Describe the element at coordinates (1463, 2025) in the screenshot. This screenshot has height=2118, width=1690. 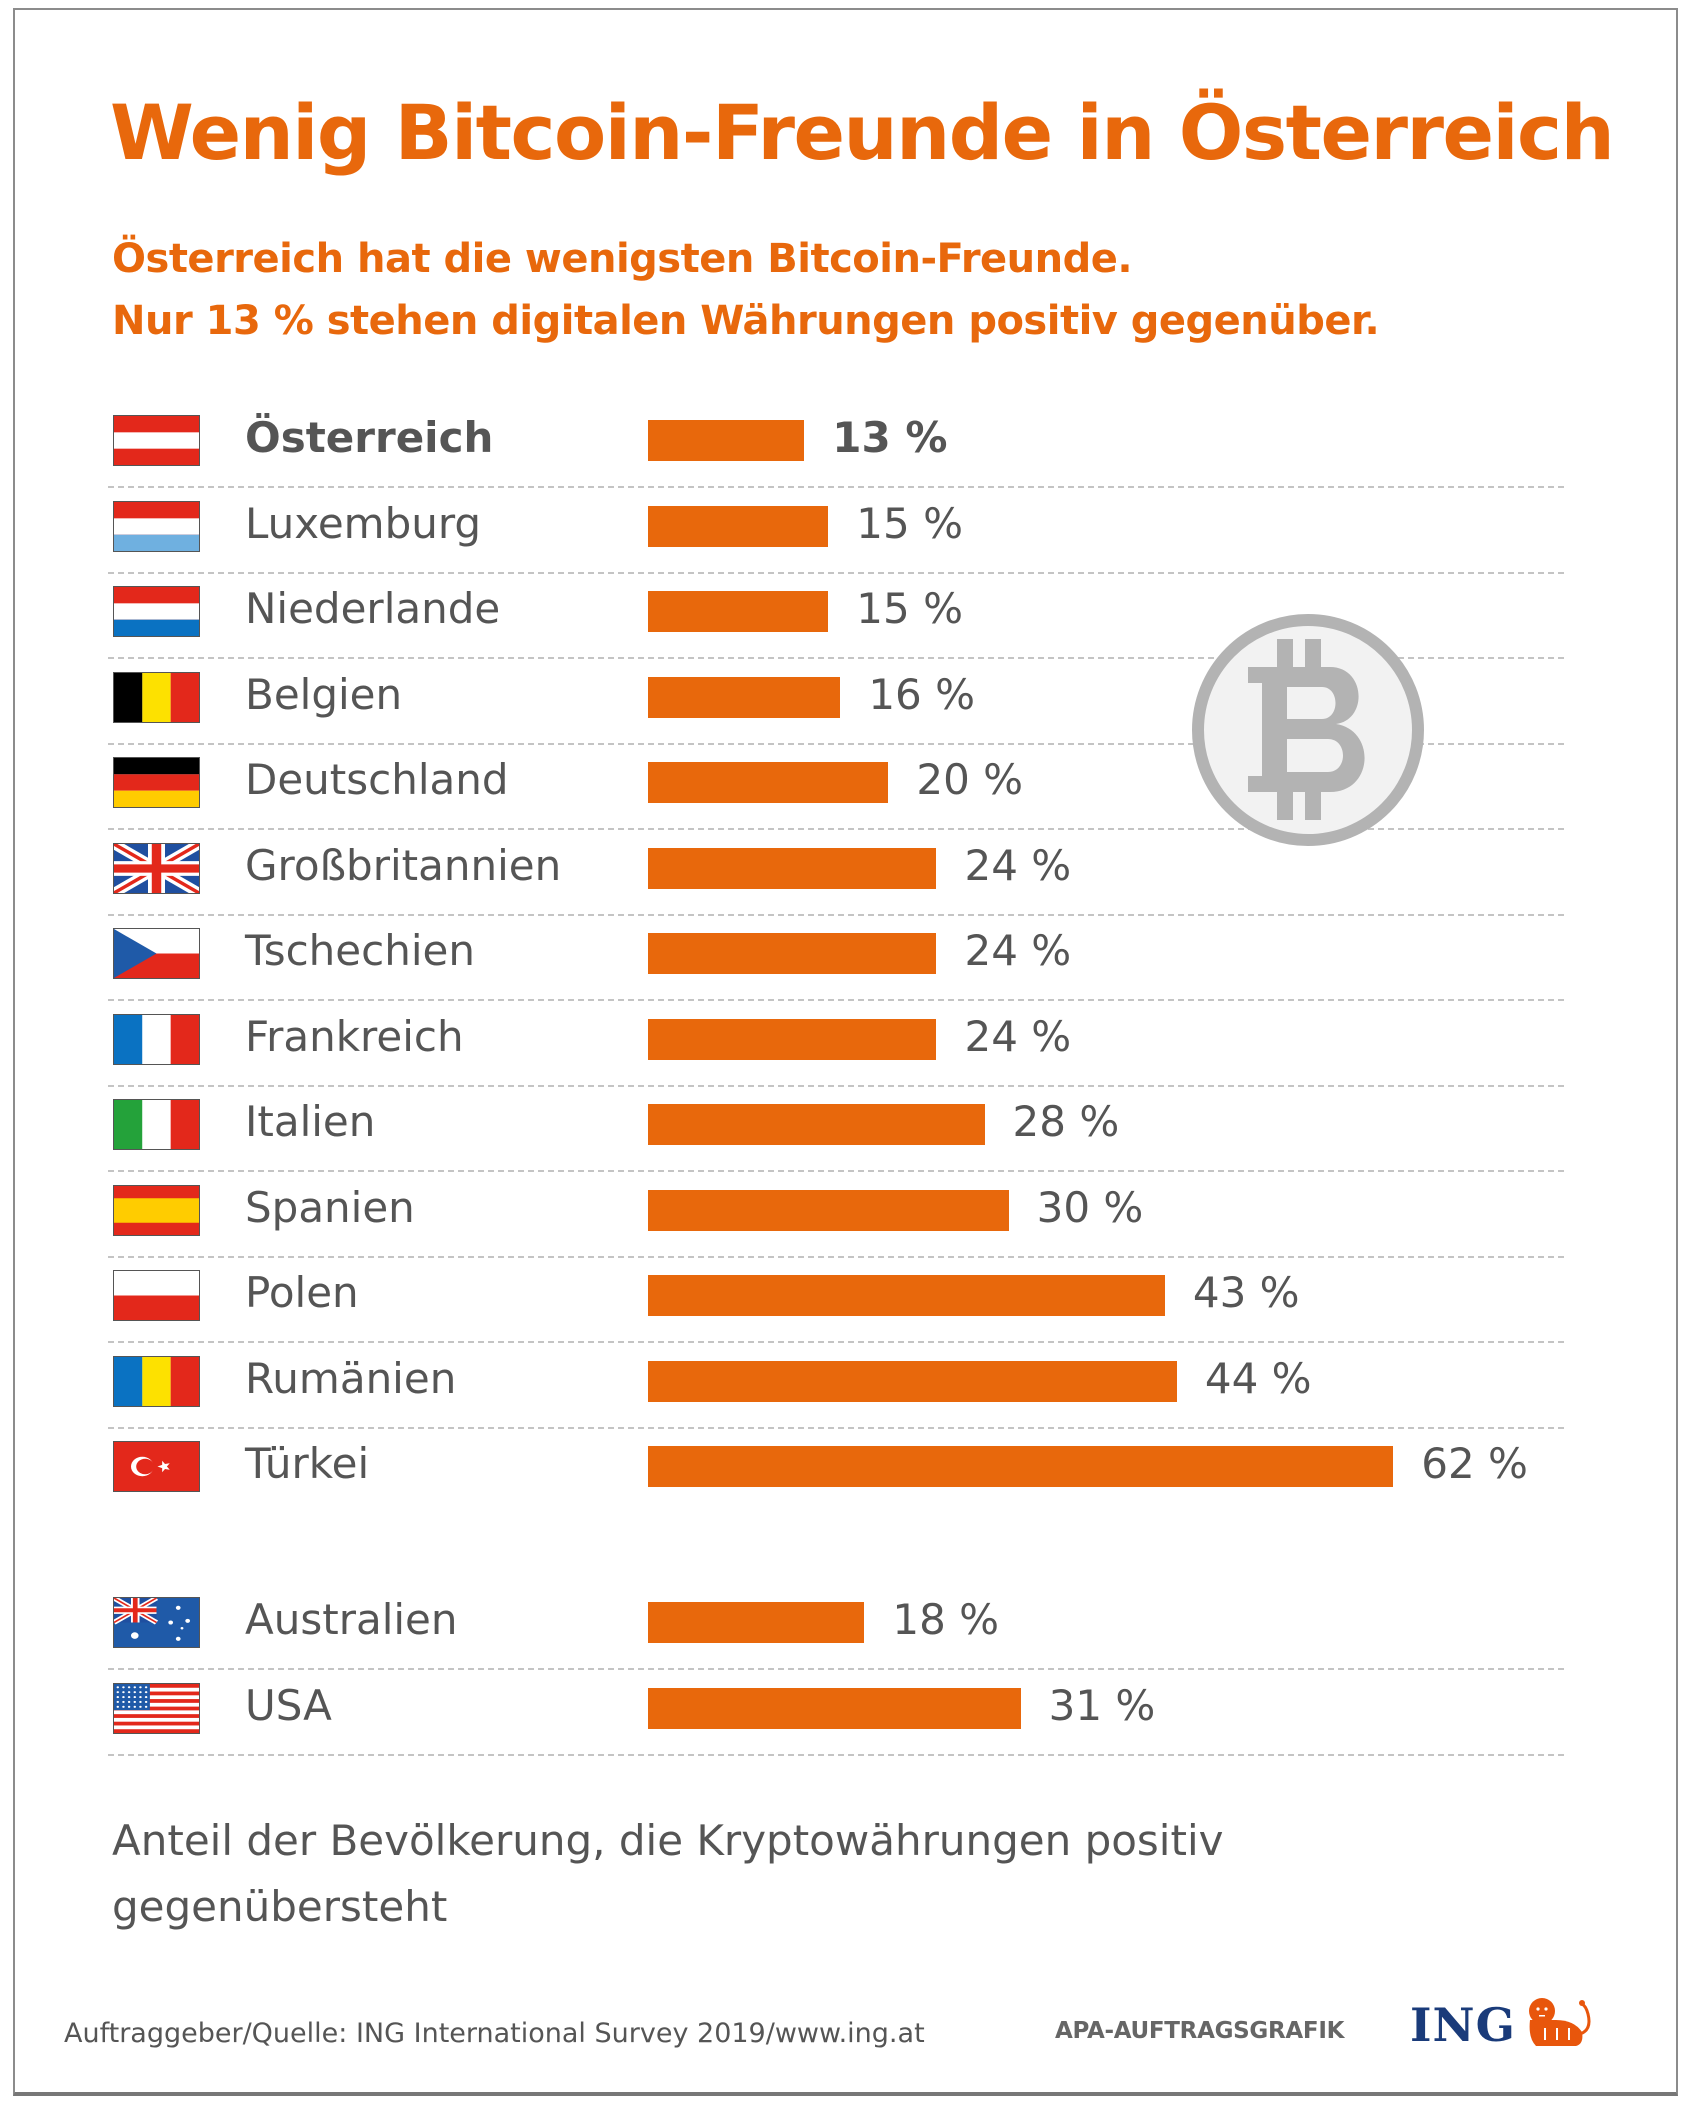
I see `ing-logo-text: ING` at that location.